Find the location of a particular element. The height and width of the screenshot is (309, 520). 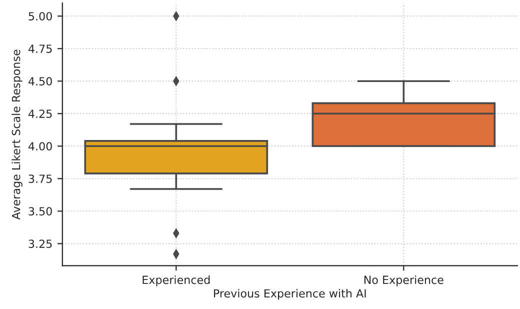

y-tick-label: 4.25 is located at coordinates (40, 114).